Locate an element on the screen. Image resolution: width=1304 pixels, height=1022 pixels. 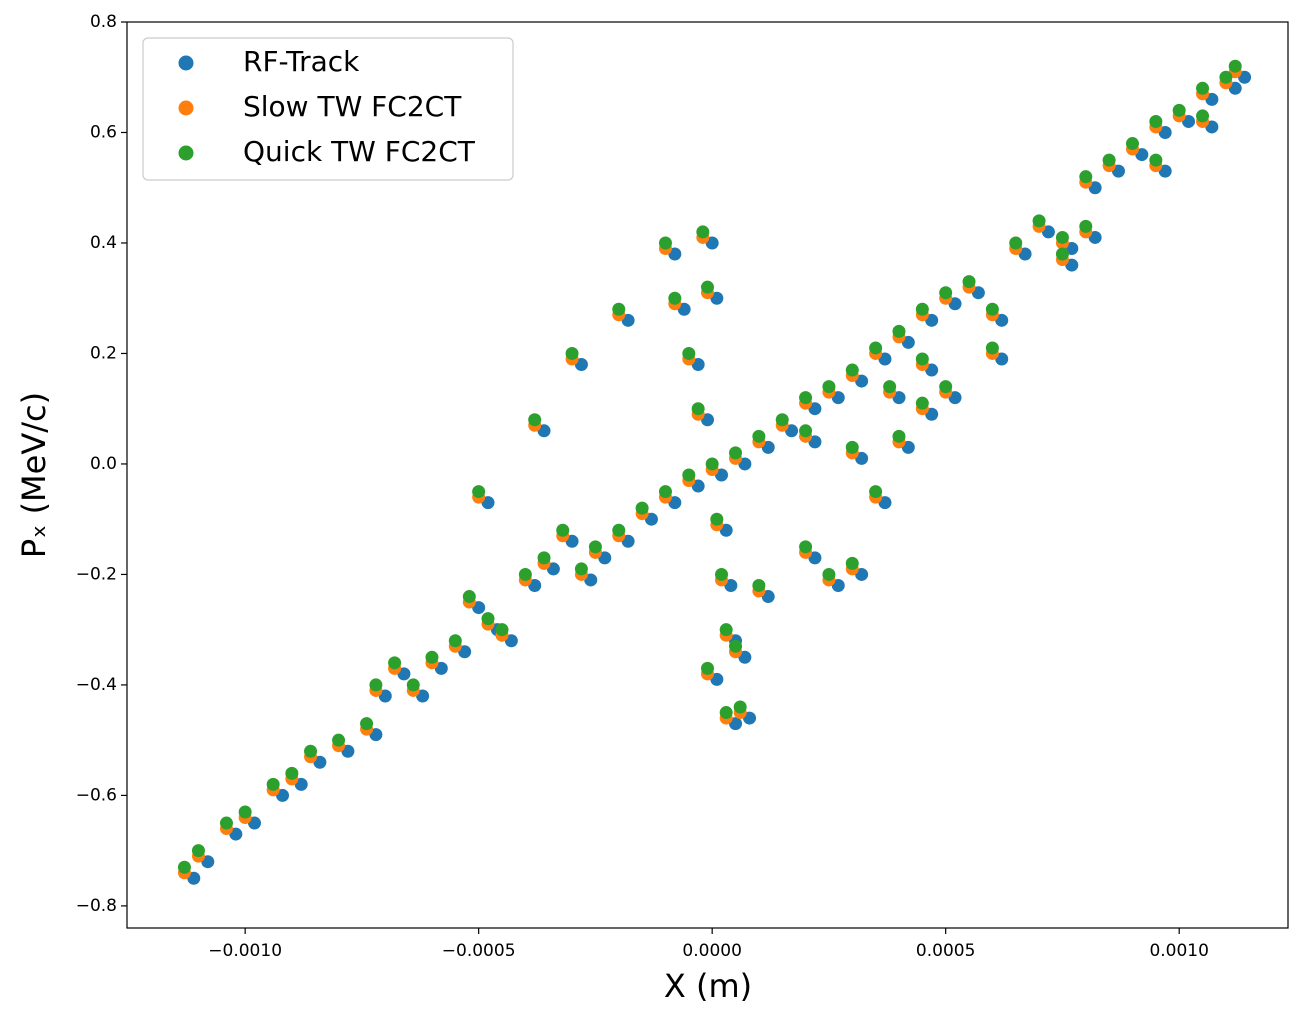
x-axis-label: X (m) is located at coordinates (708, 986).